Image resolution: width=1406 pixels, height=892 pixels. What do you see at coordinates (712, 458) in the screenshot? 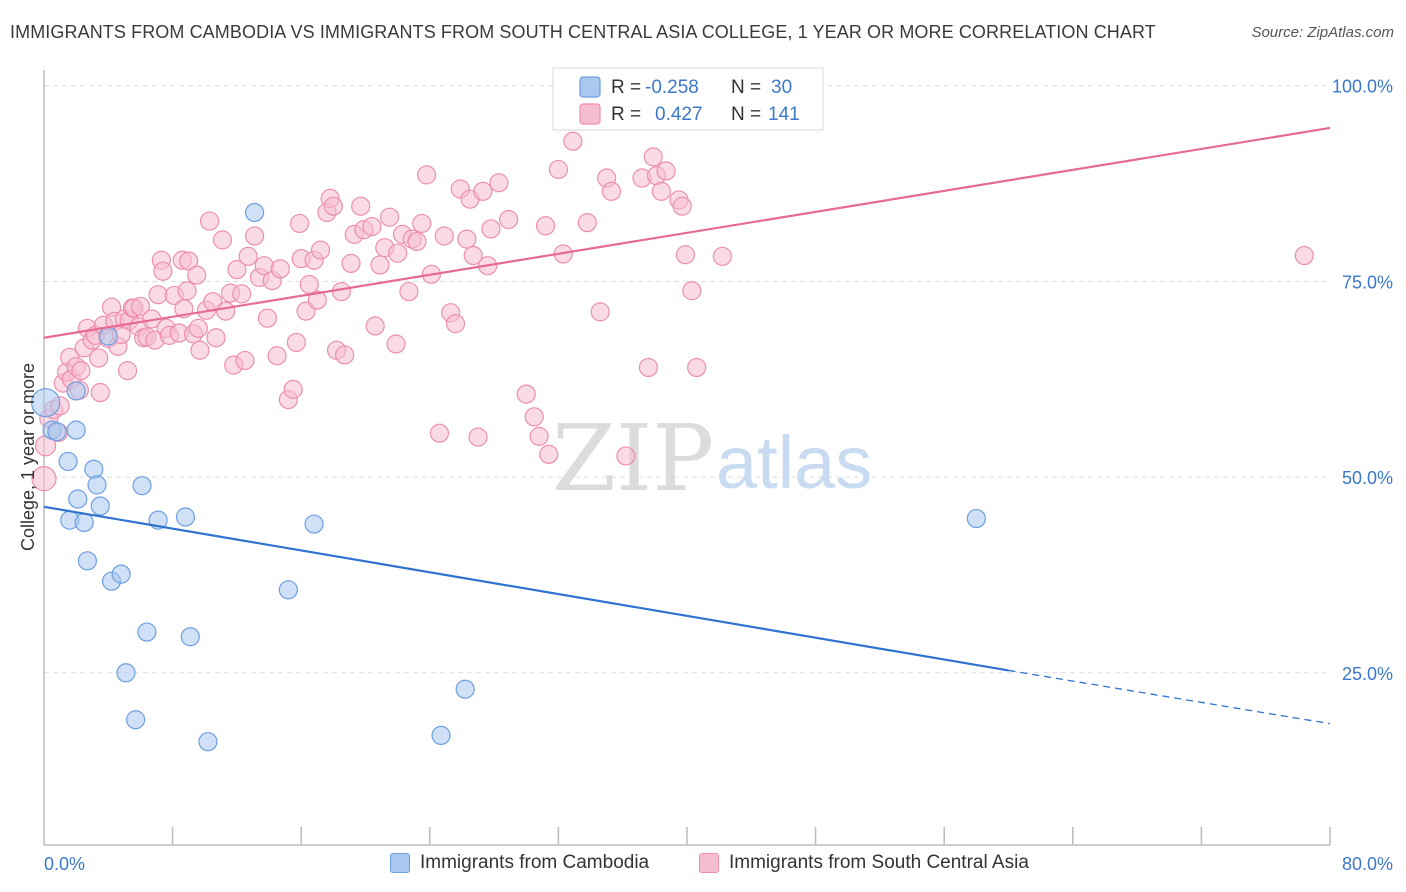
I see `watermark: ZIP atlas` at bounding box center [712, 458].